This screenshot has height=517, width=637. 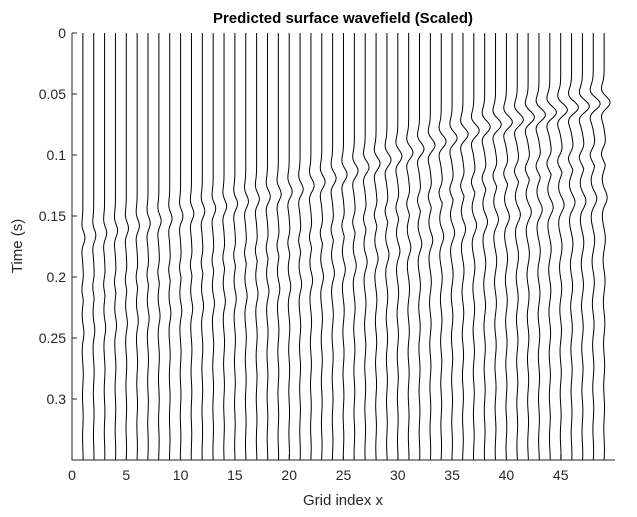 I want to click on x-tick-label: 35, so click(x=452, y=475).